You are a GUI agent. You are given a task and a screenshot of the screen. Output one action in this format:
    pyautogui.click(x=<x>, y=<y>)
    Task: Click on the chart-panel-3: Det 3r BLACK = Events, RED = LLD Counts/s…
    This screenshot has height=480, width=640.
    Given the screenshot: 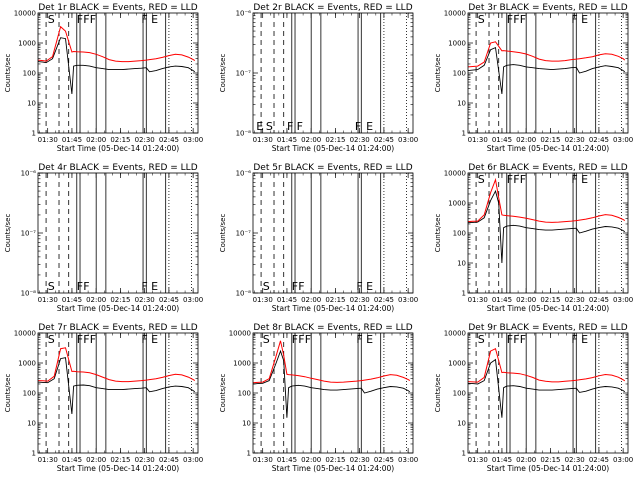 What is the action you would take?
    pyautogui.click(x=533, y=78)
    